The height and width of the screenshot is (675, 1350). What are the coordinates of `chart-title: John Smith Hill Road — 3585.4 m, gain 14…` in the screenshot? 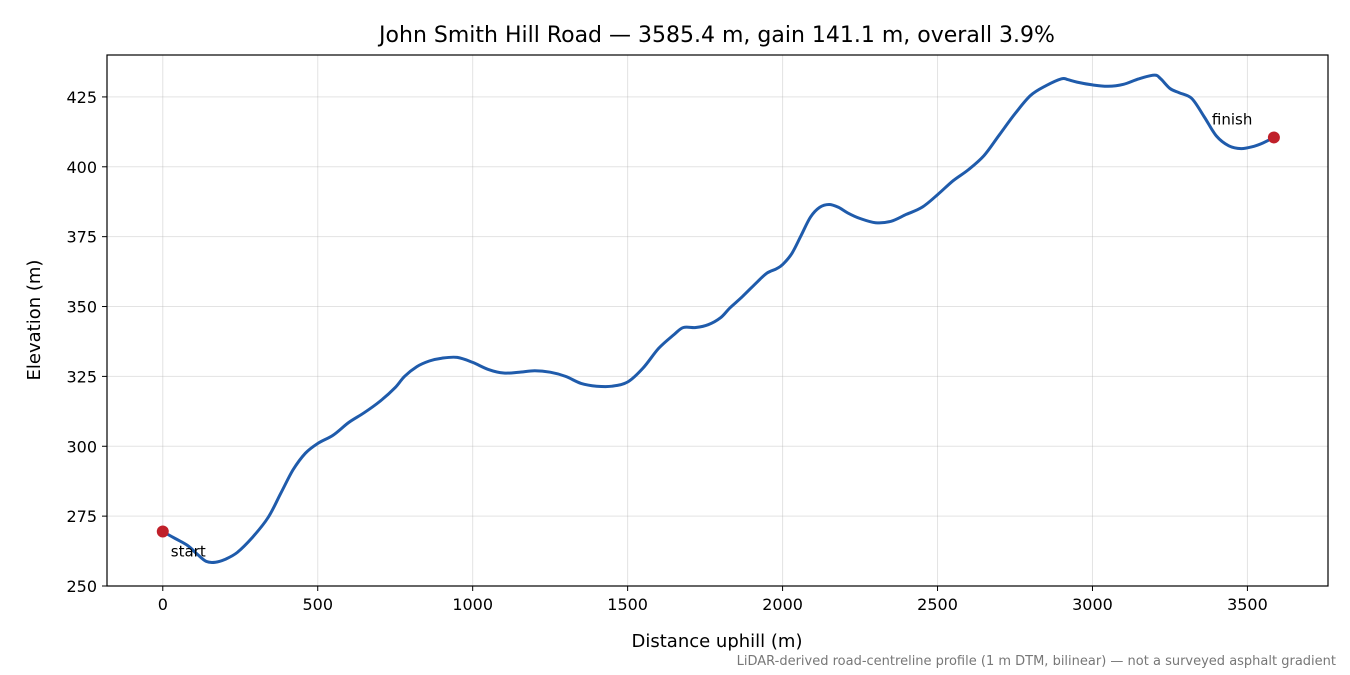 It's located at (716, 35).